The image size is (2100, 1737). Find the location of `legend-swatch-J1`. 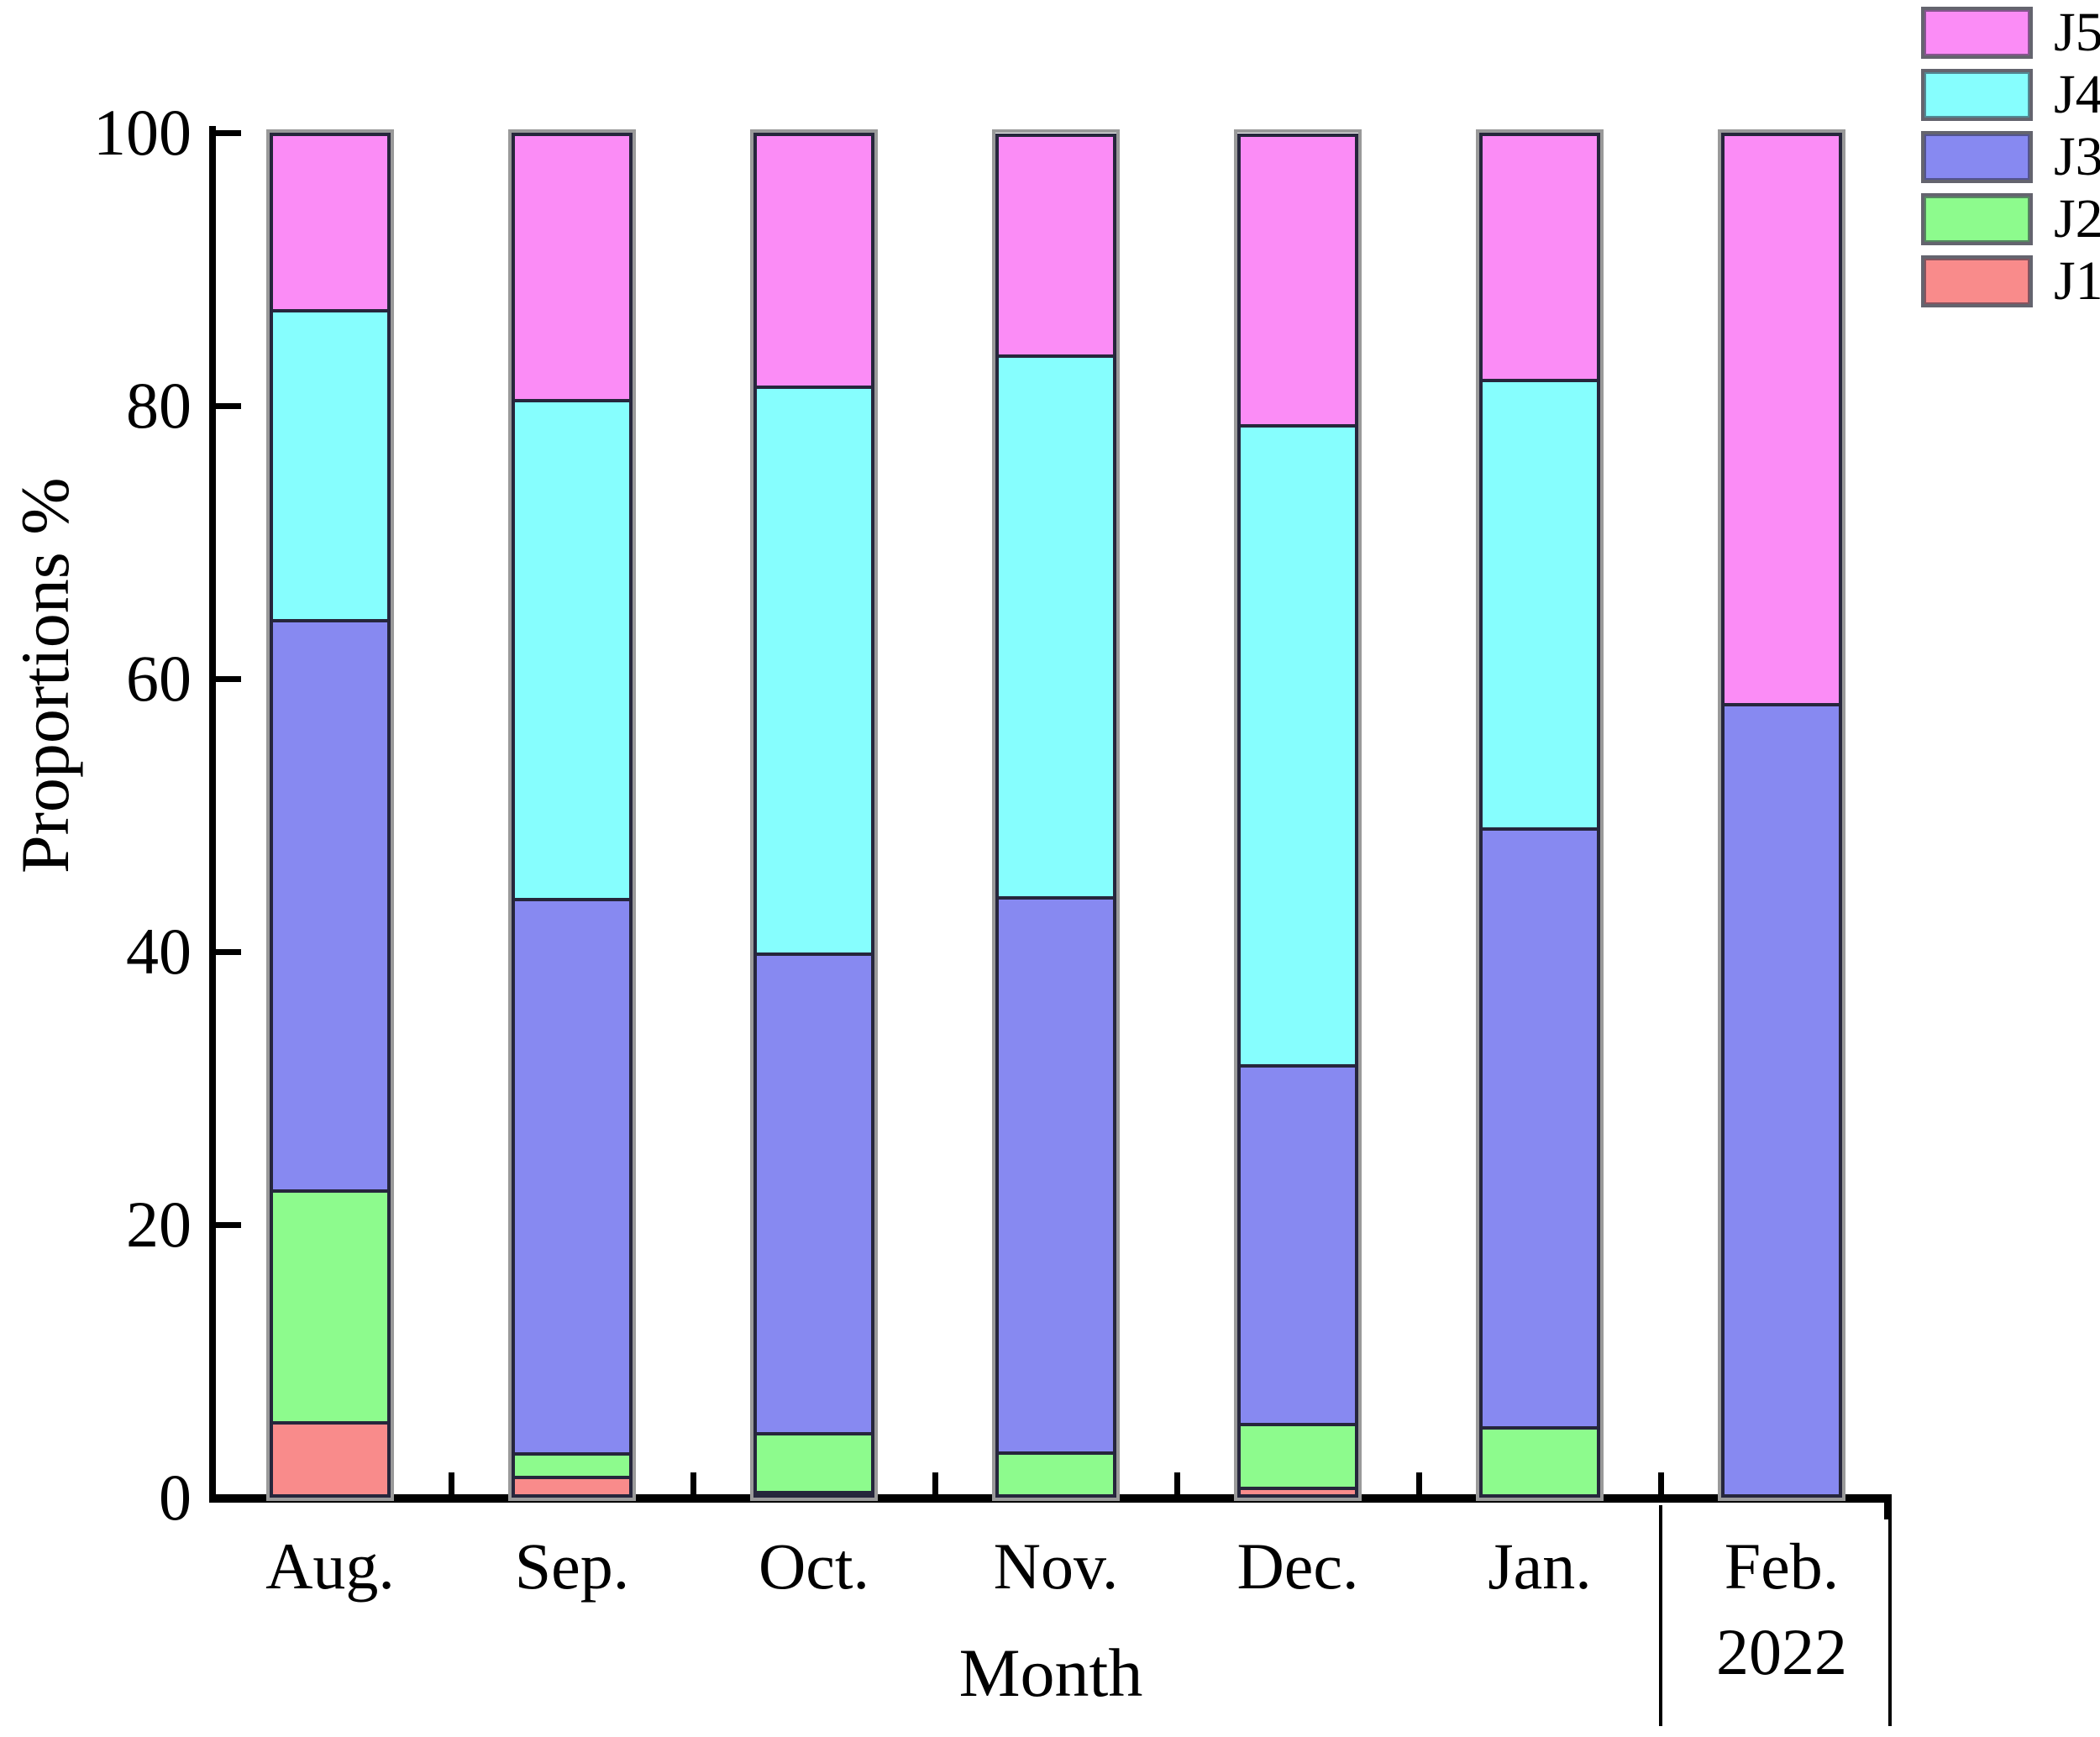

legend-swatch-J1 is located at coordinates (1977, 281).